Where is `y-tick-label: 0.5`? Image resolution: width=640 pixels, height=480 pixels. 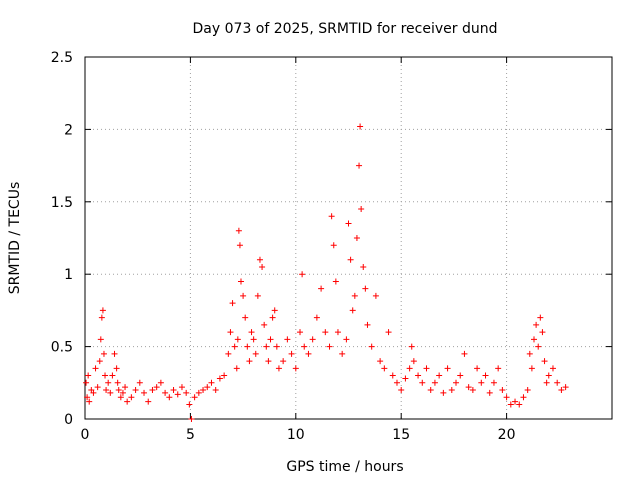 y-tick-label: 0.5 is located at coordinates (62, 348).